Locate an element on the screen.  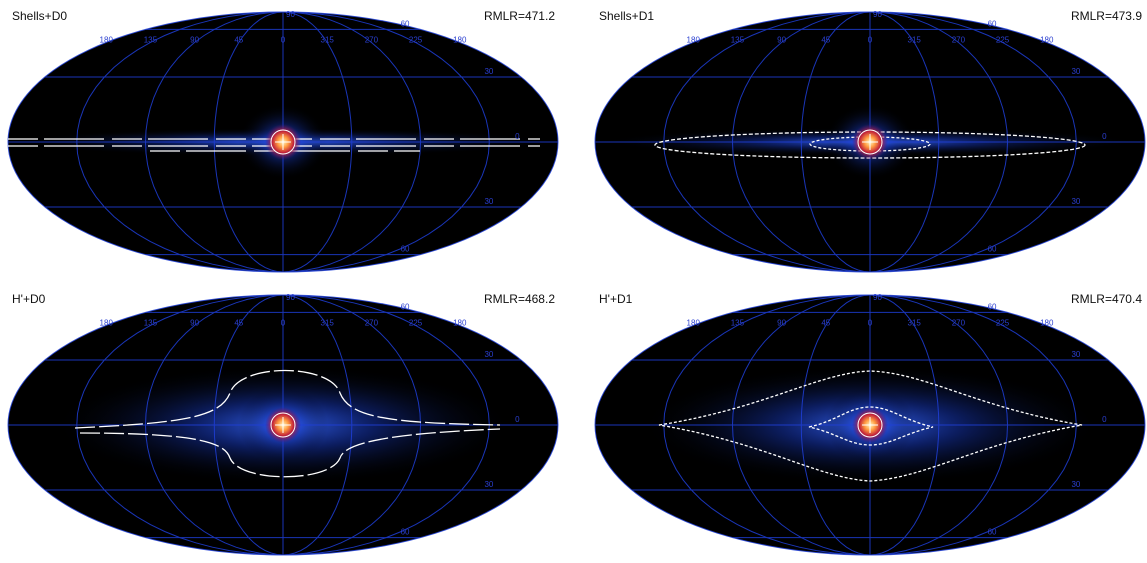
panel-statistic: RMLR=470.4 is located at coordinates (1106, 299).